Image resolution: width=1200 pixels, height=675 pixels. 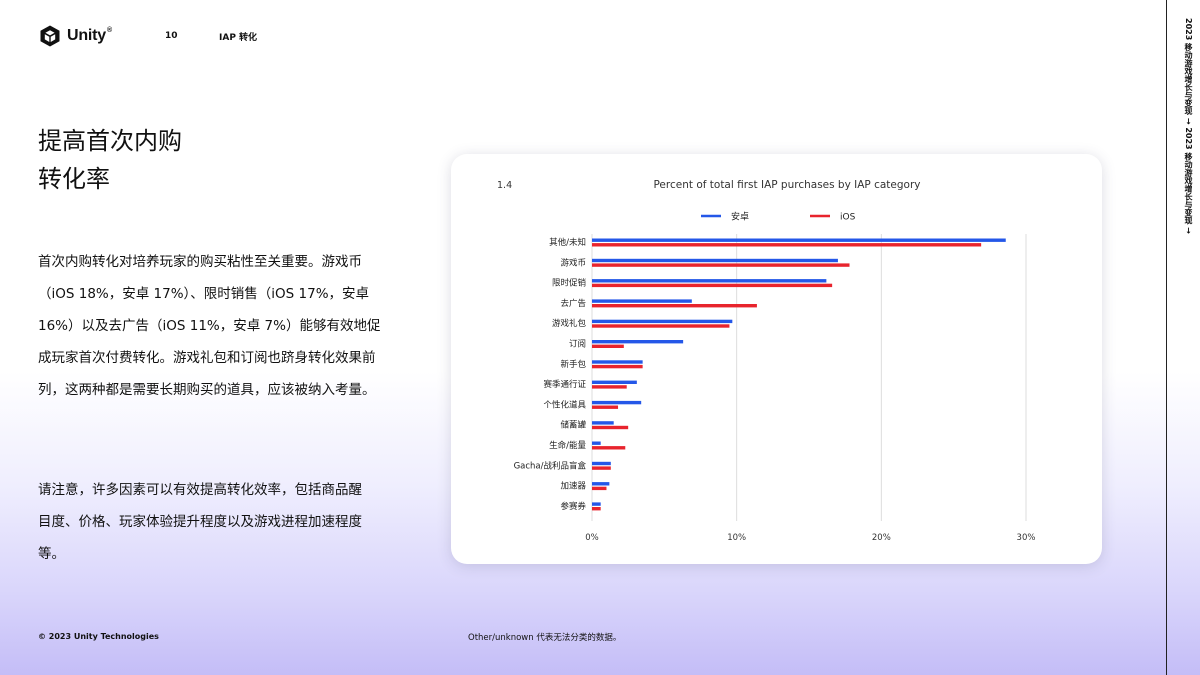 I want to click on category-label: 加速器, so click(x=573, y=486).